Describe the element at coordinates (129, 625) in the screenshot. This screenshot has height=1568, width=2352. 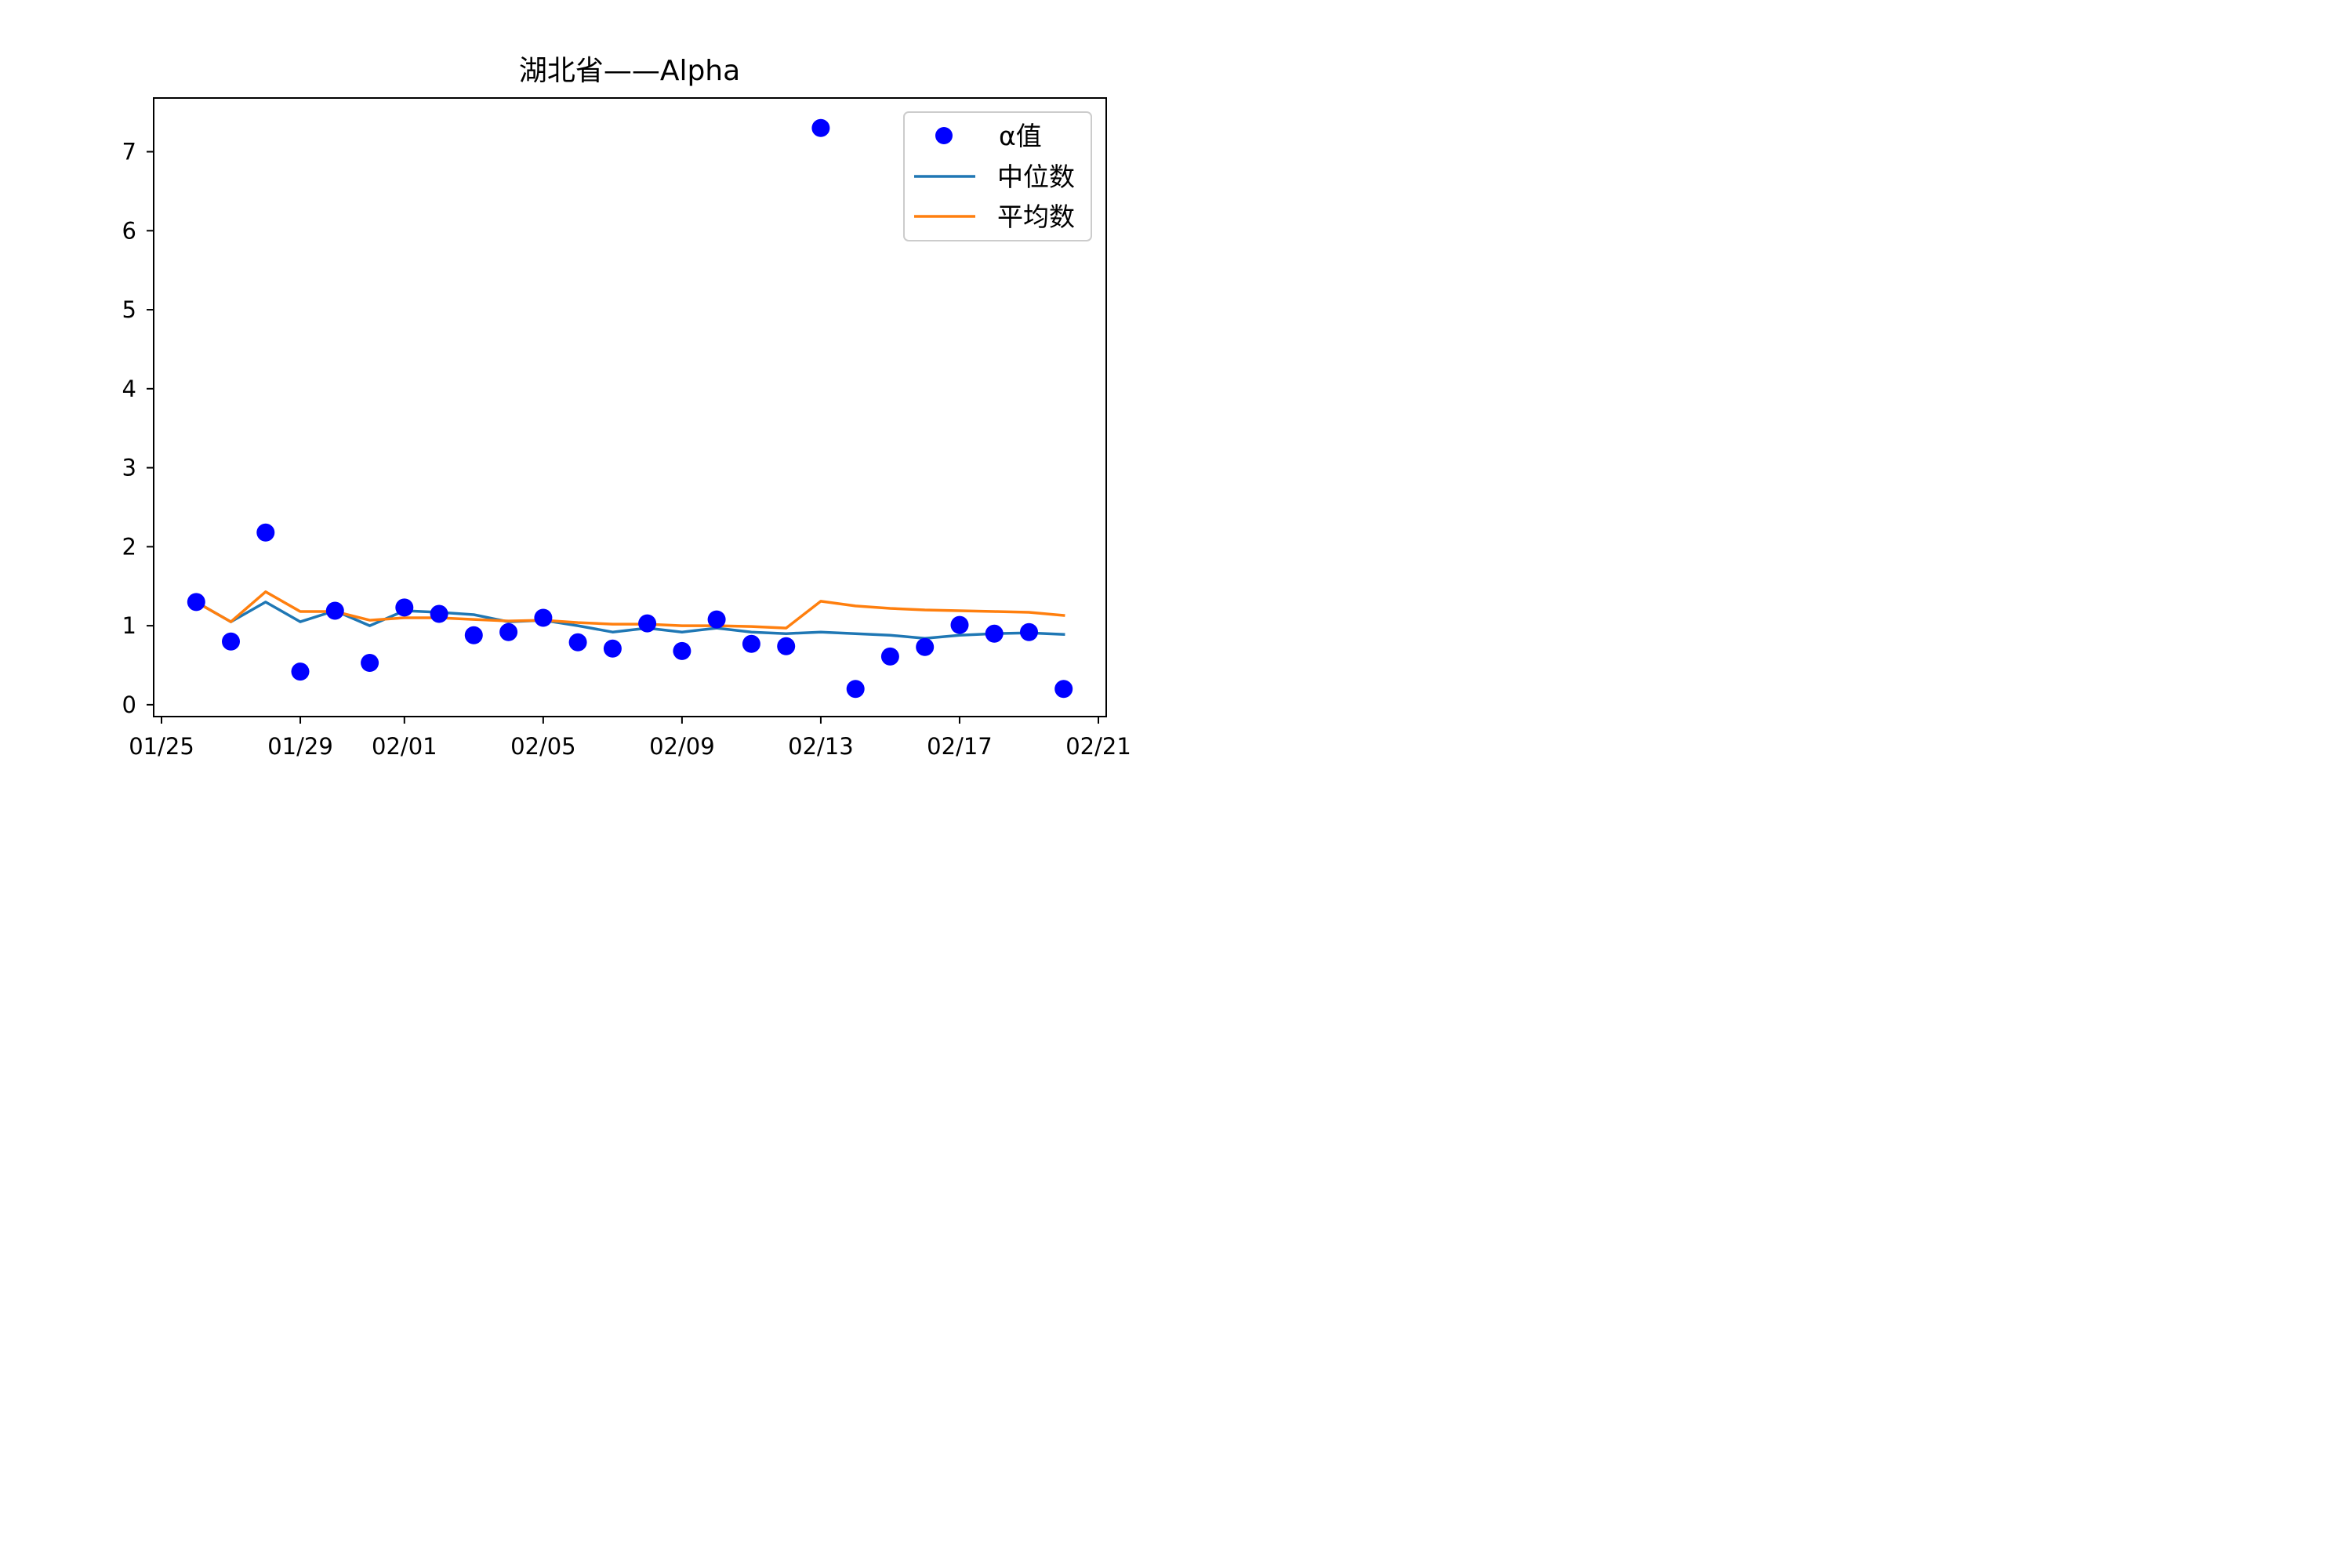
I see `y-tick-label: 1` at that location.